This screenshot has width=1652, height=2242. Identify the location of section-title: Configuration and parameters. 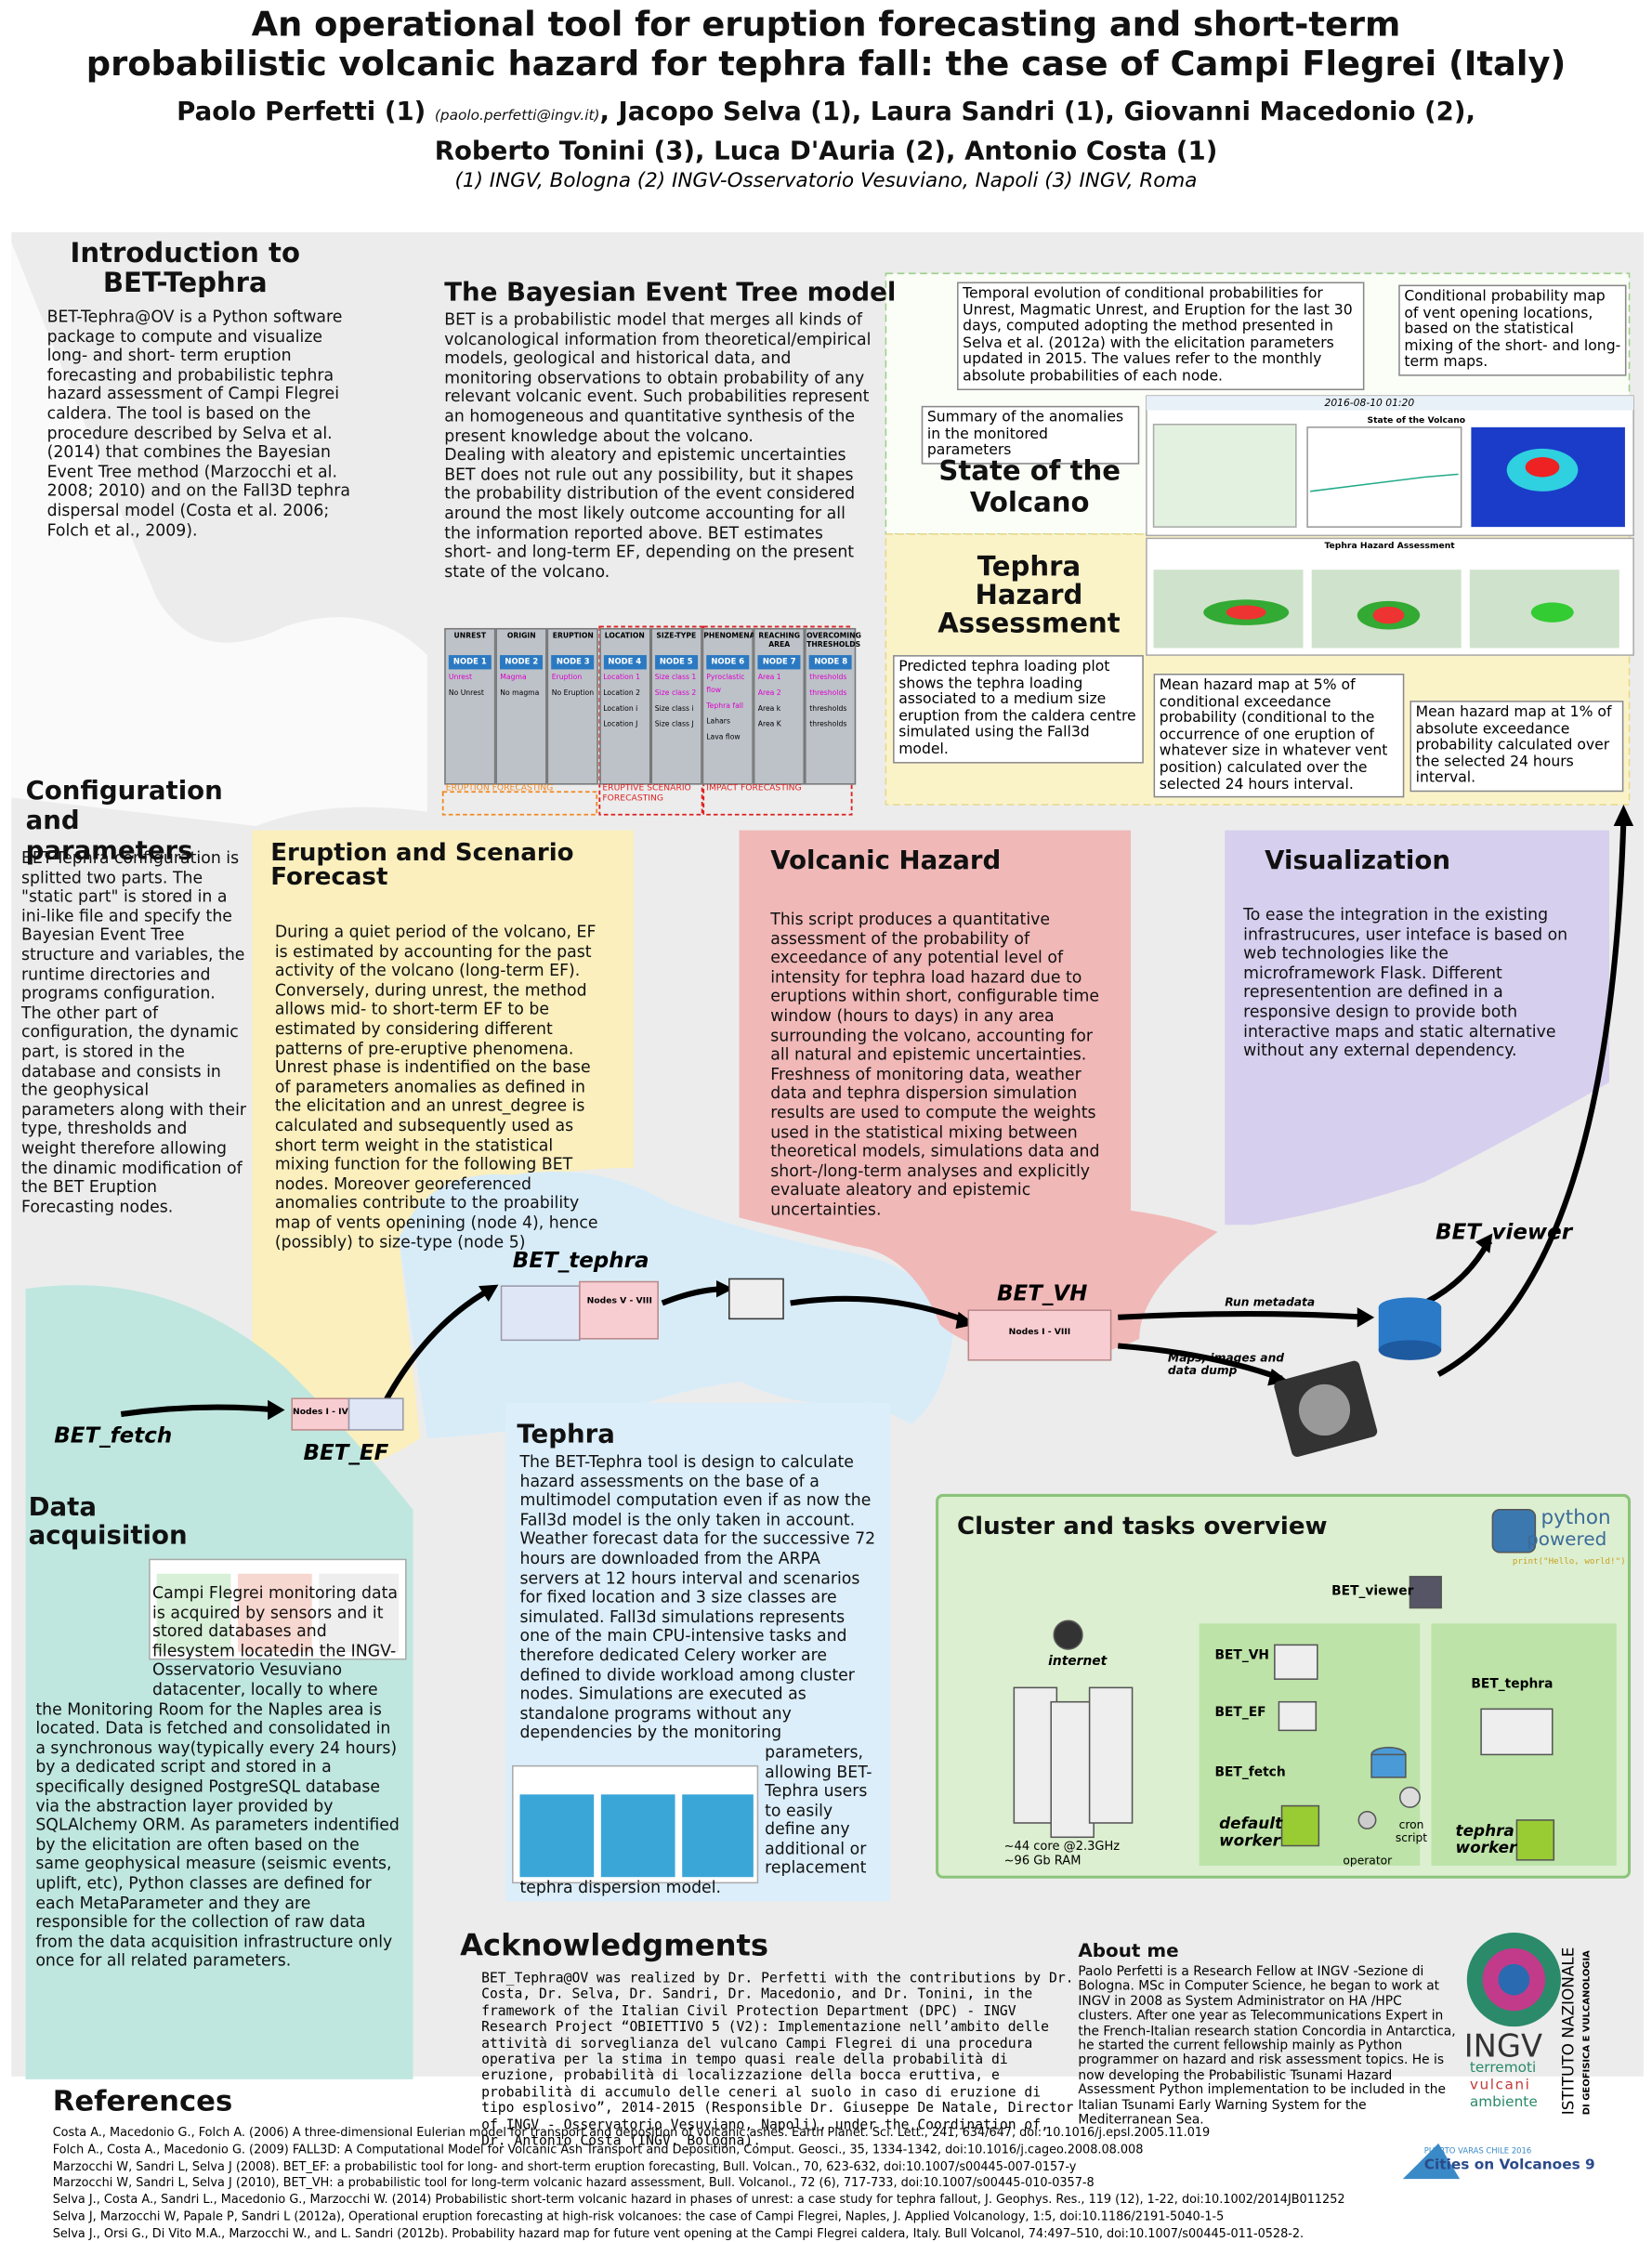
(124, 821).